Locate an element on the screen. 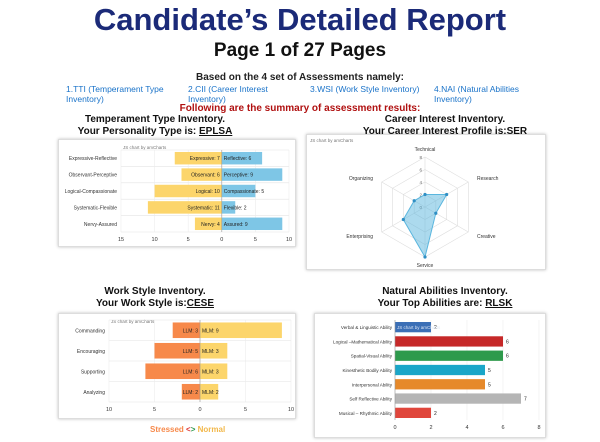 The width and height of the screenshot is (600, 442). category-label: Logical-Compassionate is located at coordinates (91, 192).